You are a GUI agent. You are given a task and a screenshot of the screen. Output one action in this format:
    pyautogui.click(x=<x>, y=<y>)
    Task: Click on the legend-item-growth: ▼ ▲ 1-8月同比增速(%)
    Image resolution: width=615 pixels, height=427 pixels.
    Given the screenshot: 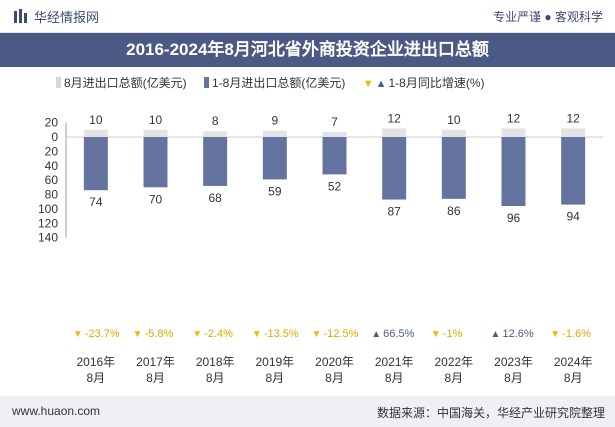 What is the action you would take?
    pyautogui.click(x=424, y=82)
    